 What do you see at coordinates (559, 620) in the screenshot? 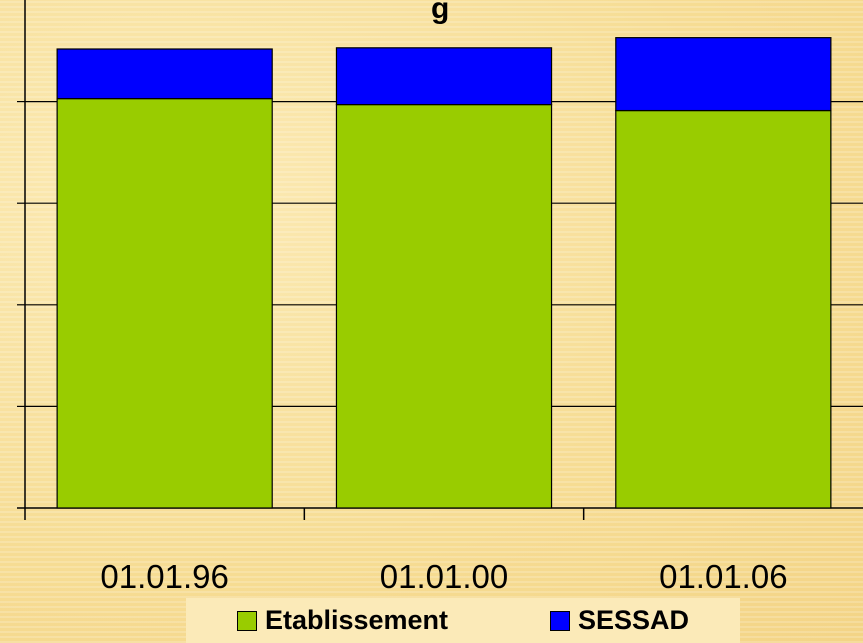
I see `legend-swatch-sessad` at bounding box center [559, 620].